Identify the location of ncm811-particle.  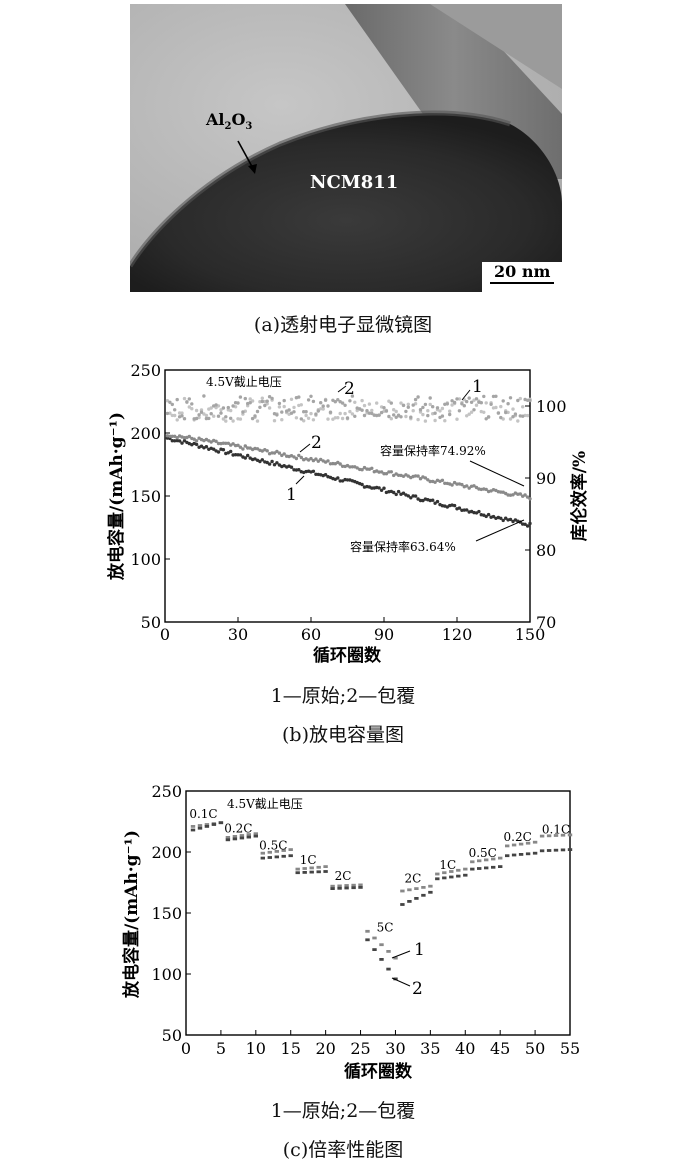
(346, 202).